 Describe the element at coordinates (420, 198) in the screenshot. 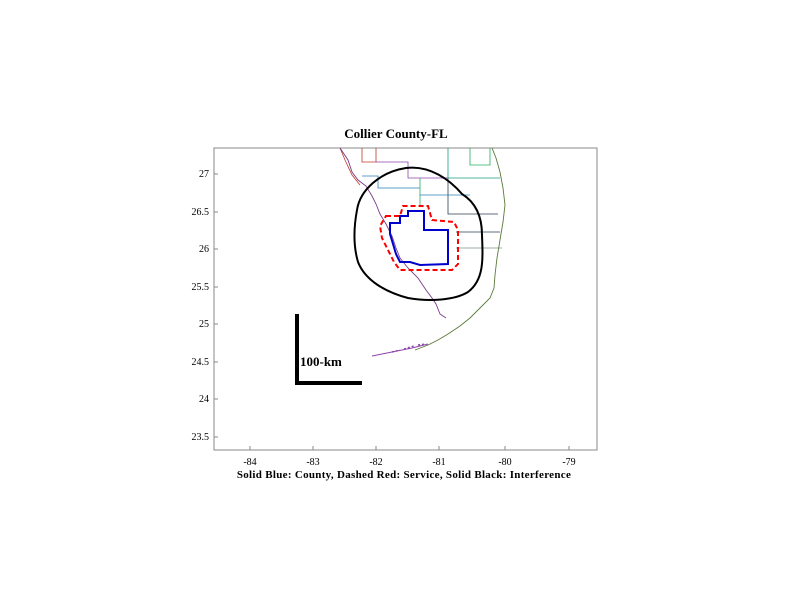

I see `county-boundaries` at that location.